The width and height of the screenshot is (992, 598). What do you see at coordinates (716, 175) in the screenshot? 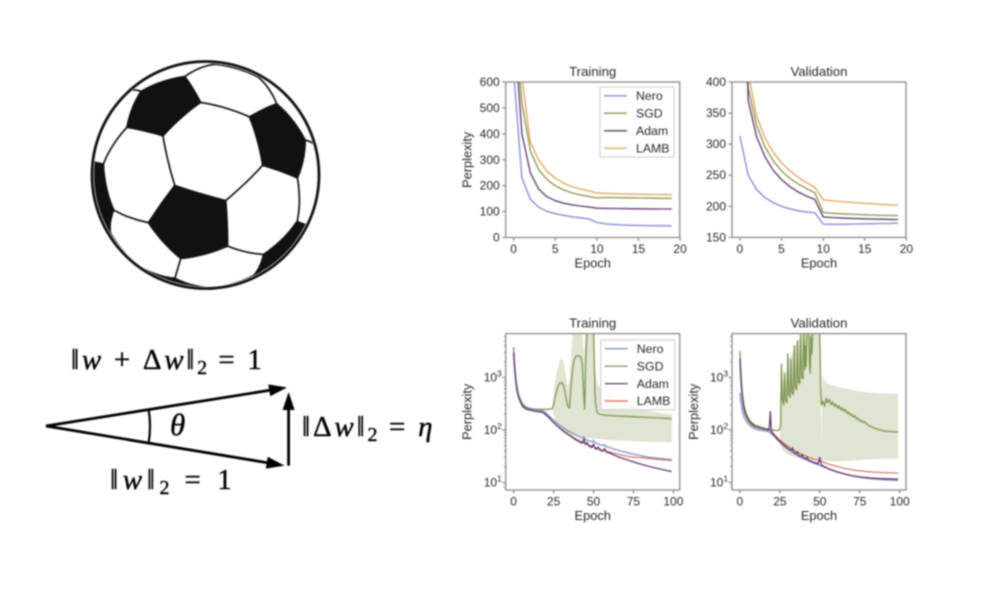
I see `svg-text: 250` at bounding box center [716, 175].